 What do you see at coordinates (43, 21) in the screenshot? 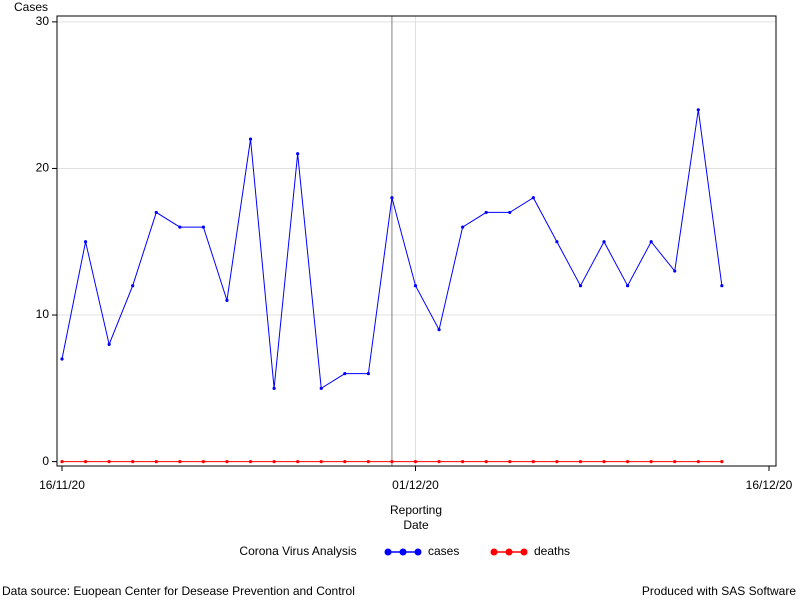
I see `y-tick-label: 30` at bounding box center [43, 21].